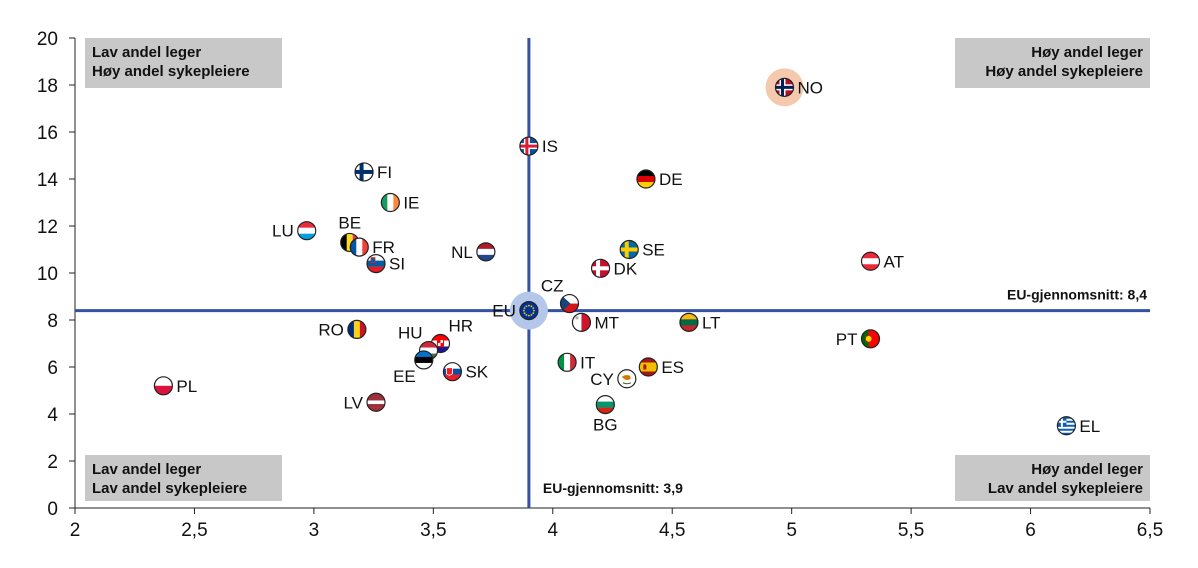  What do you see at coordinates (146, 469) in the screenshot?
I see `quadrant-label-bottom-left-line: Lav andel leger` at bounding box center [146, 469].